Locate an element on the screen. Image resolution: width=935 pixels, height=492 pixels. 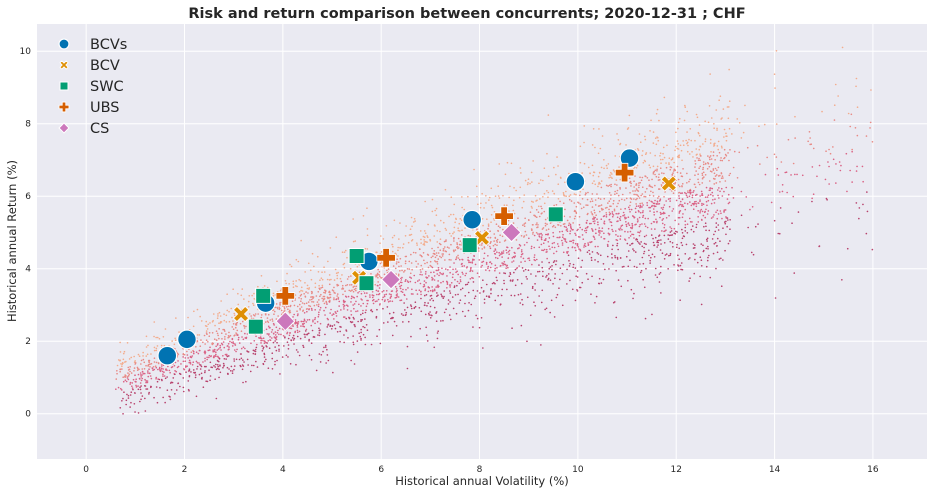
x-axis-label: Historical annual Volatility (%) is located at coordinates (482, 481).